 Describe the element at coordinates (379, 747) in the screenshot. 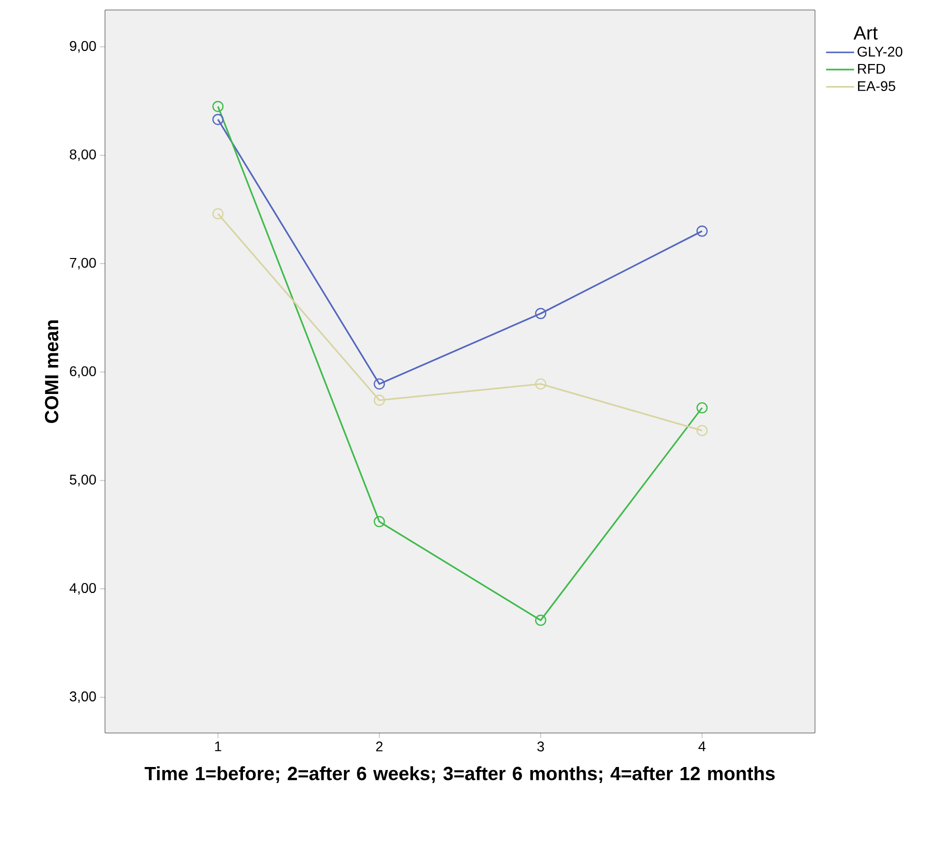

I see `x-tick-label: 2` at that location.